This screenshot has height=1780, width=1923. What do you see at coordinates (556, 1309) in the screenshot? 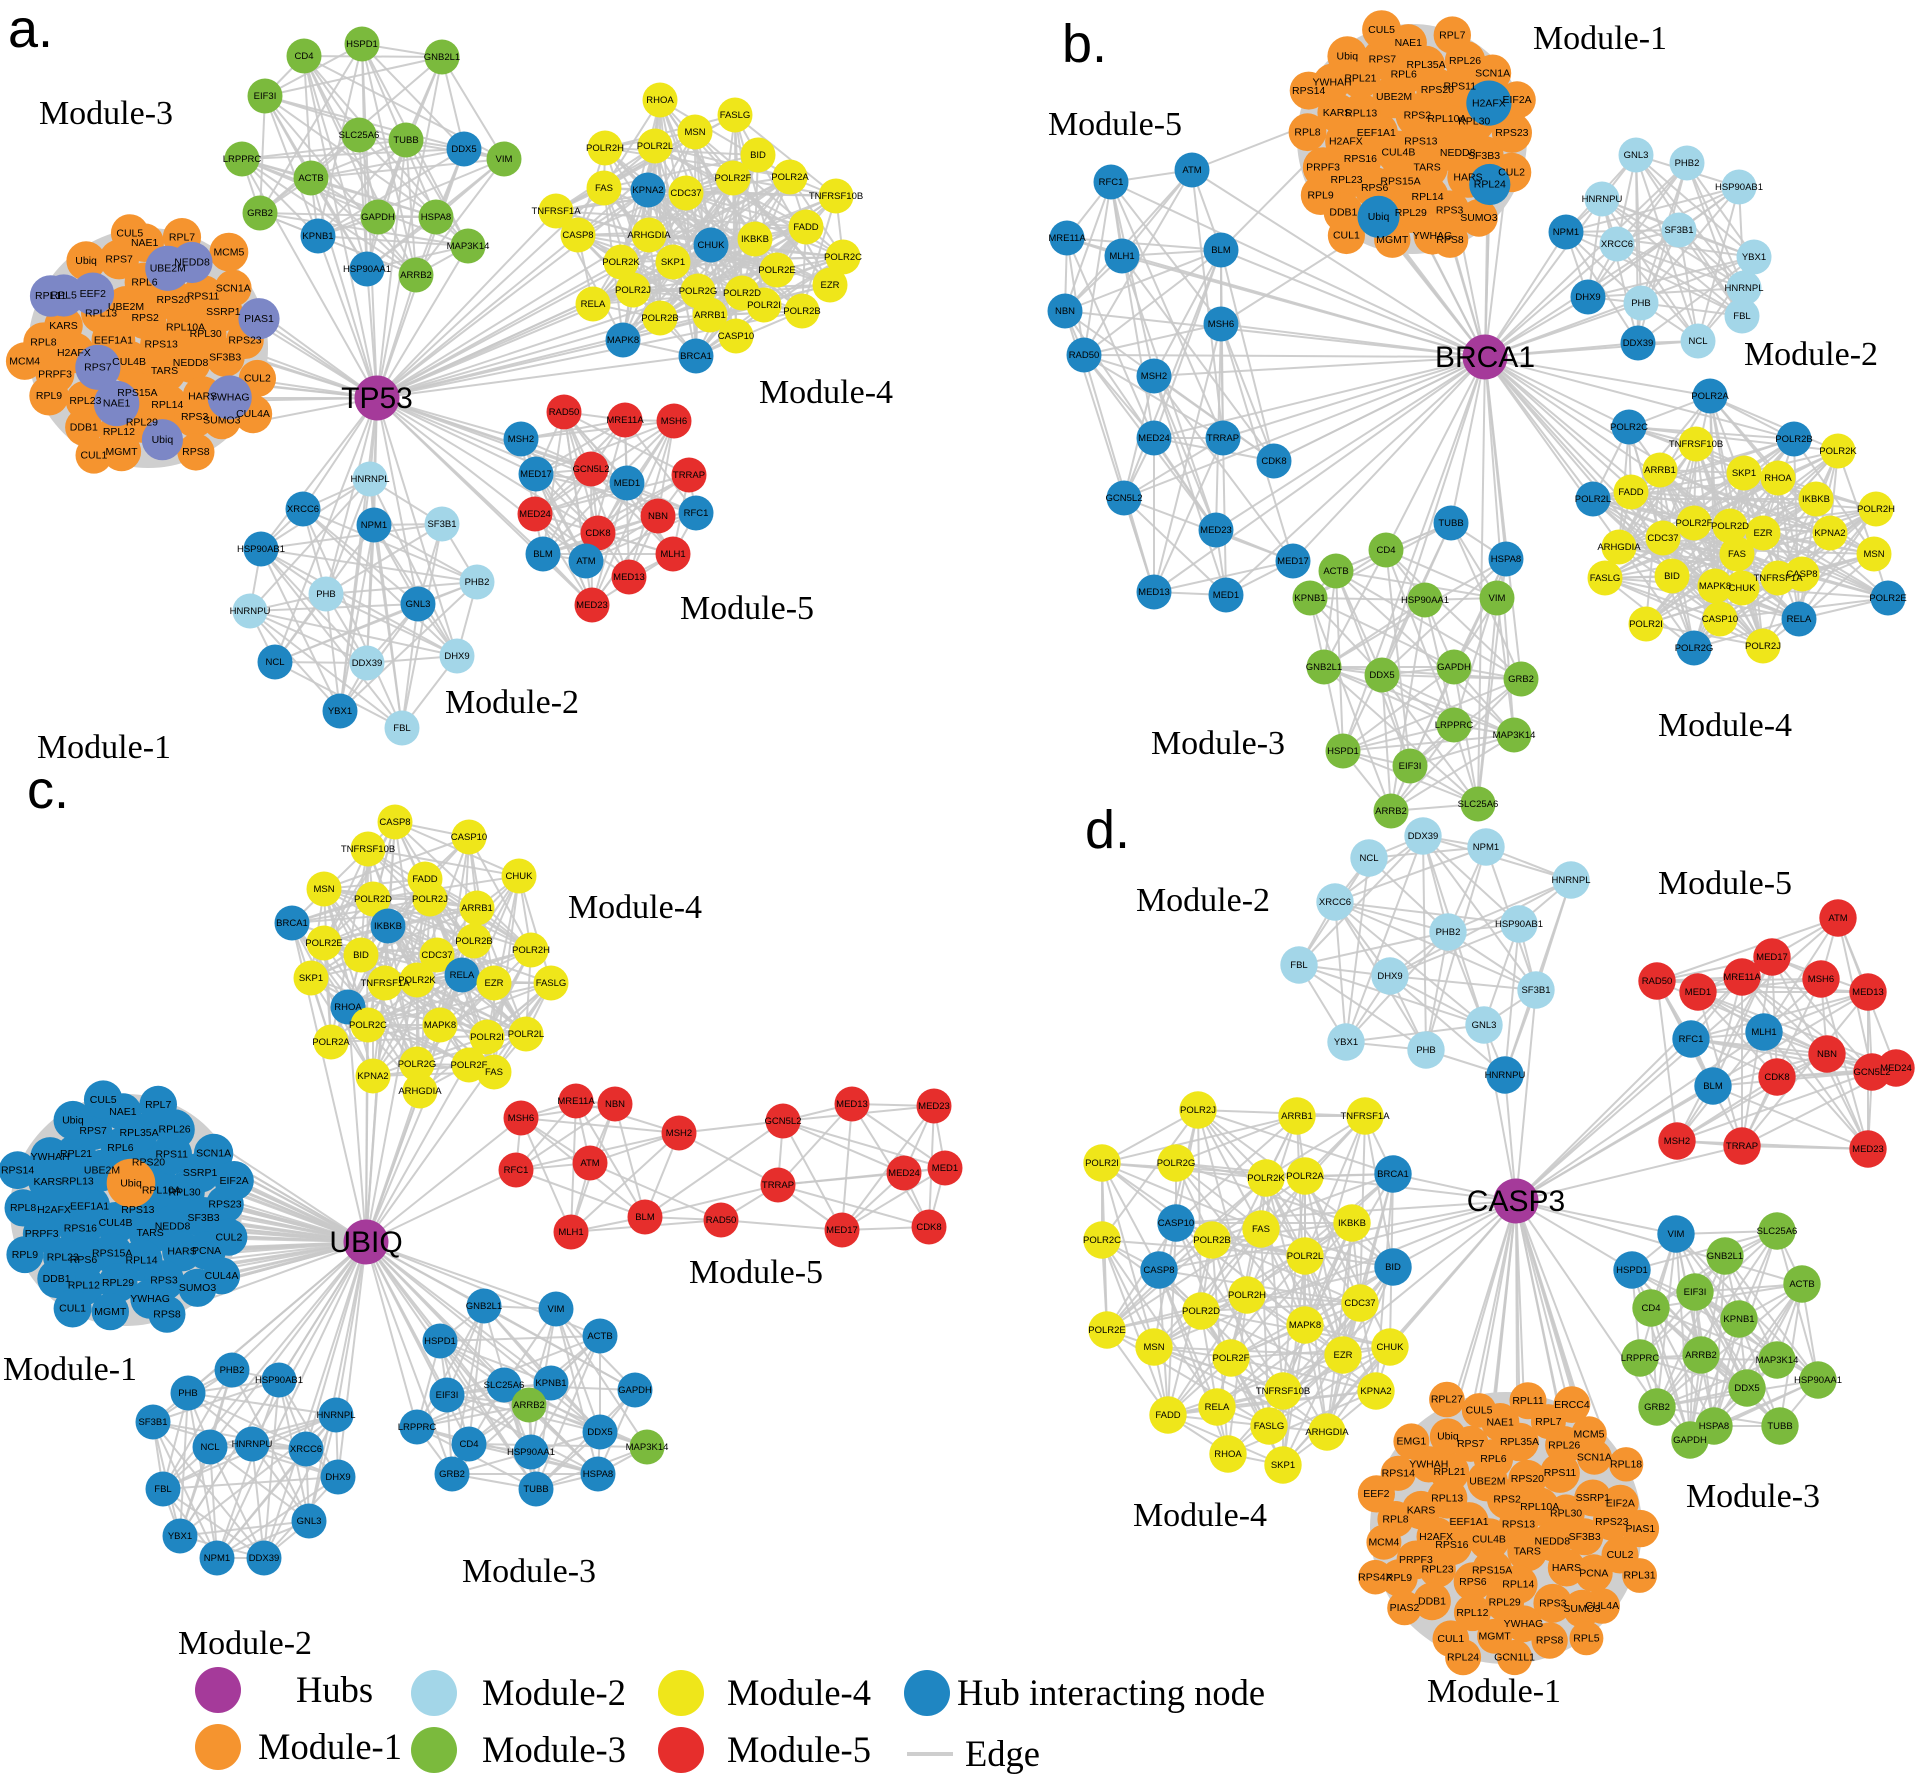
I see `svg-text: VIM` at bounding box center [556, 1309].